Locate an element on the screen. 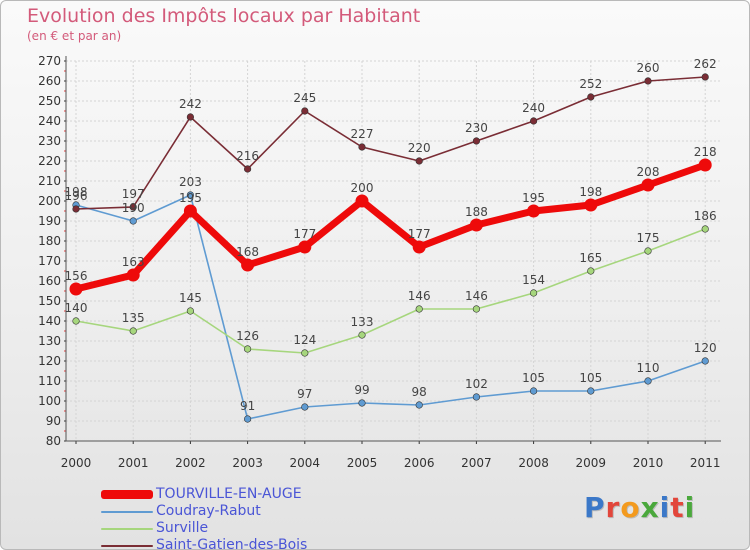 The image size is (750, 550). x-tick-label: 2011 is located at coordinates (705, 463).